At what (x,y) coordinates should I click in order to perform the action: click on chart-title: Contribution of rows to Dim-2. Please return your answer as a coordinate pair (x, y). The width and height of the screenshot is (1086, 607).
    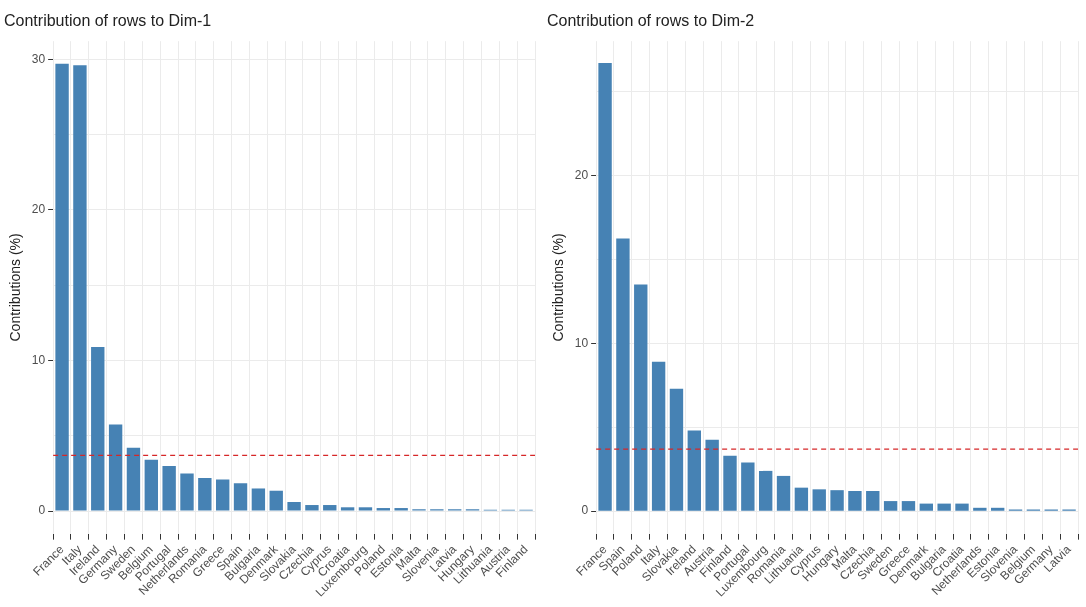
    Looking at the image, I should click on (651, 21).